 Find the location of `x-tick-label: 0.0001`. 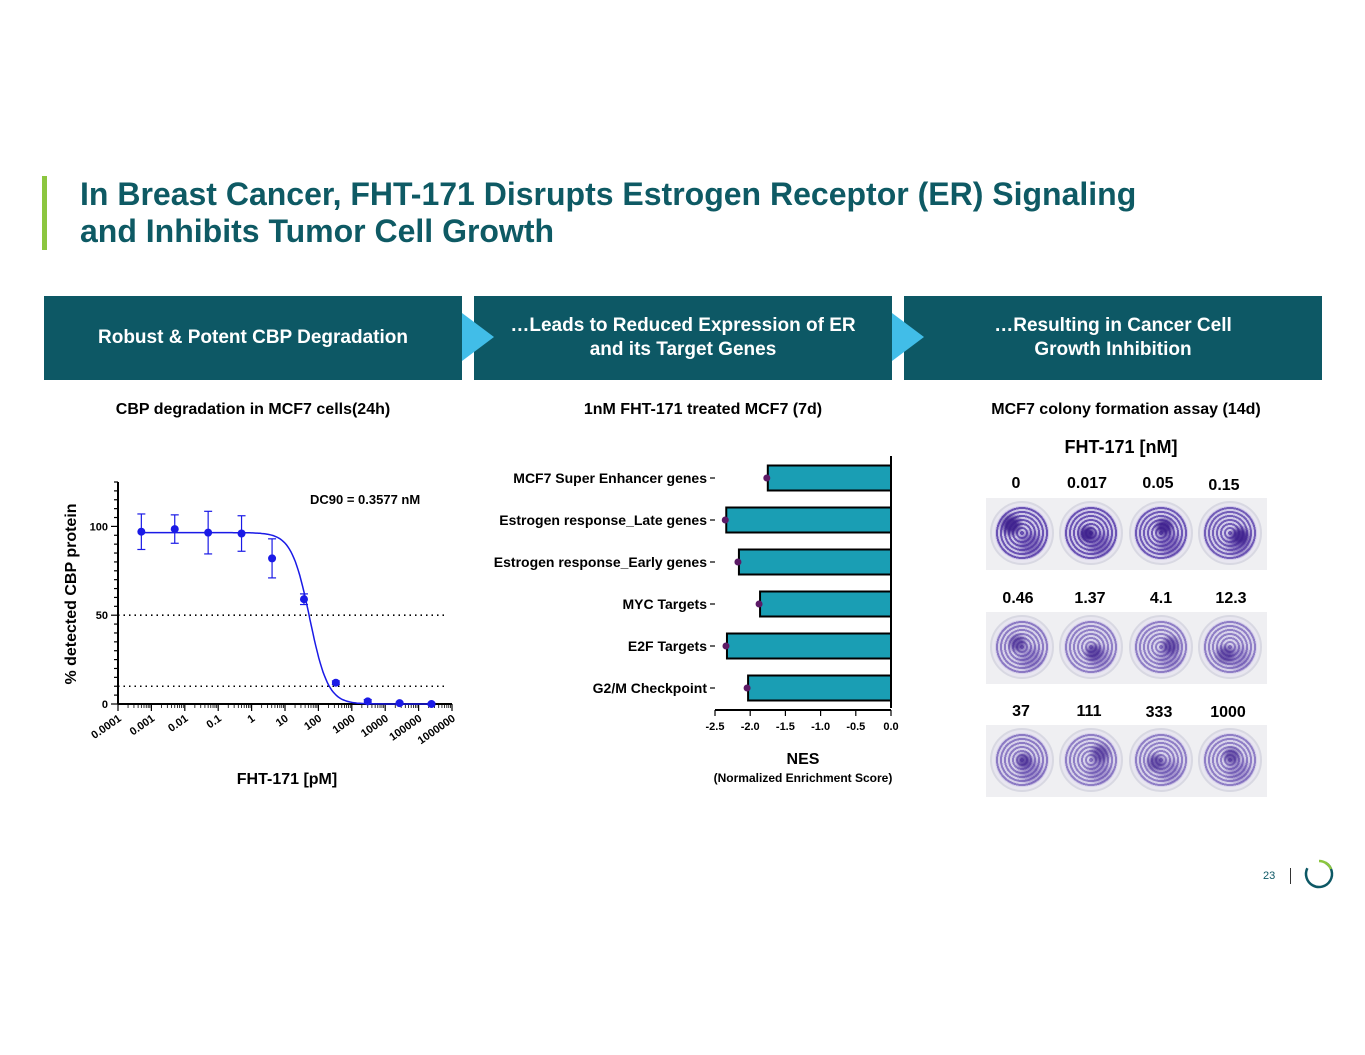

x-tick-label: 0.0001 is located at coordinates (106, 727).